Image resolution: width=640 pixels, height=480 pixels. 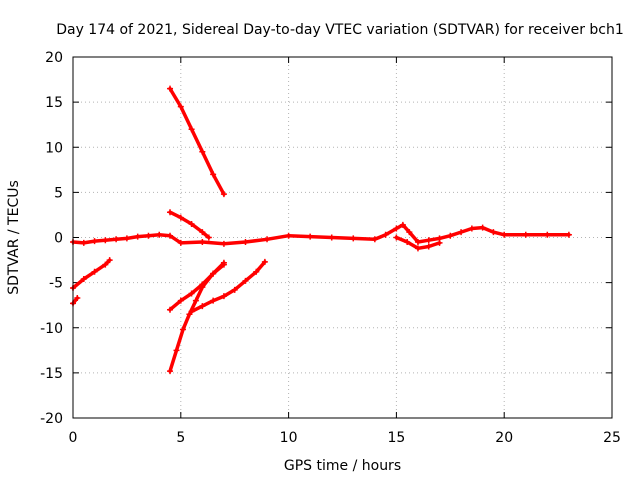 I want to click on series-high-decay, so click(x=197, y=141).